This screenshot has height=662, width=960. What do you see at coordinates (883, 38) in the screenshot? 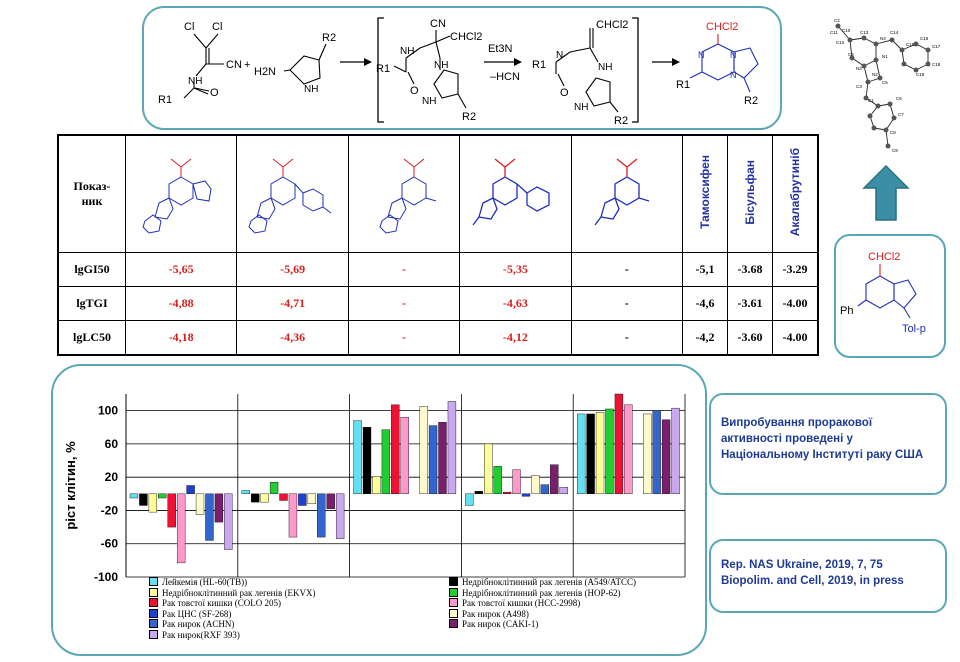
I see `xray-atom-label: N4` at bounding box center [883, 38].